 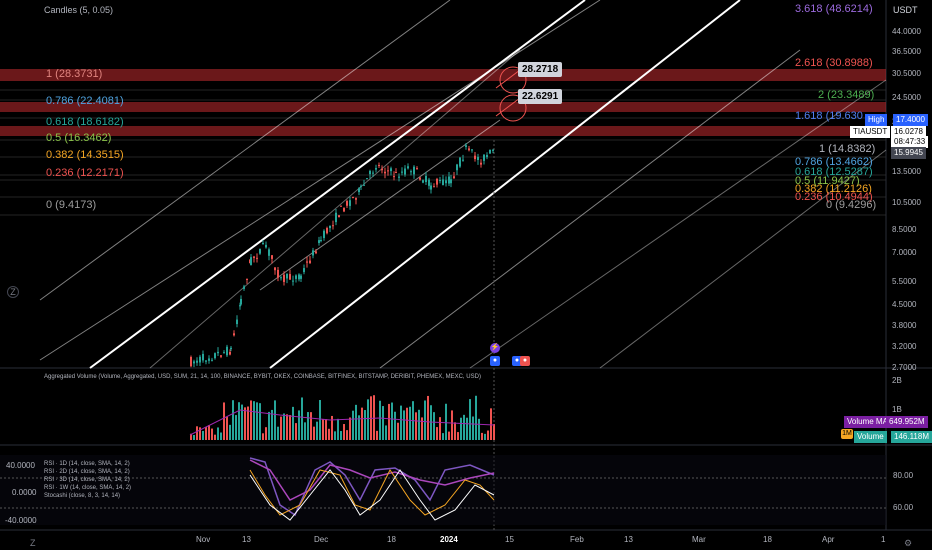 What do you see at coordinates (87, 480) in the screenshot?
I see `osc-title-2: RSI · 3D (14, close, SMA, 14, 2)` at bounding box center [87, 480].